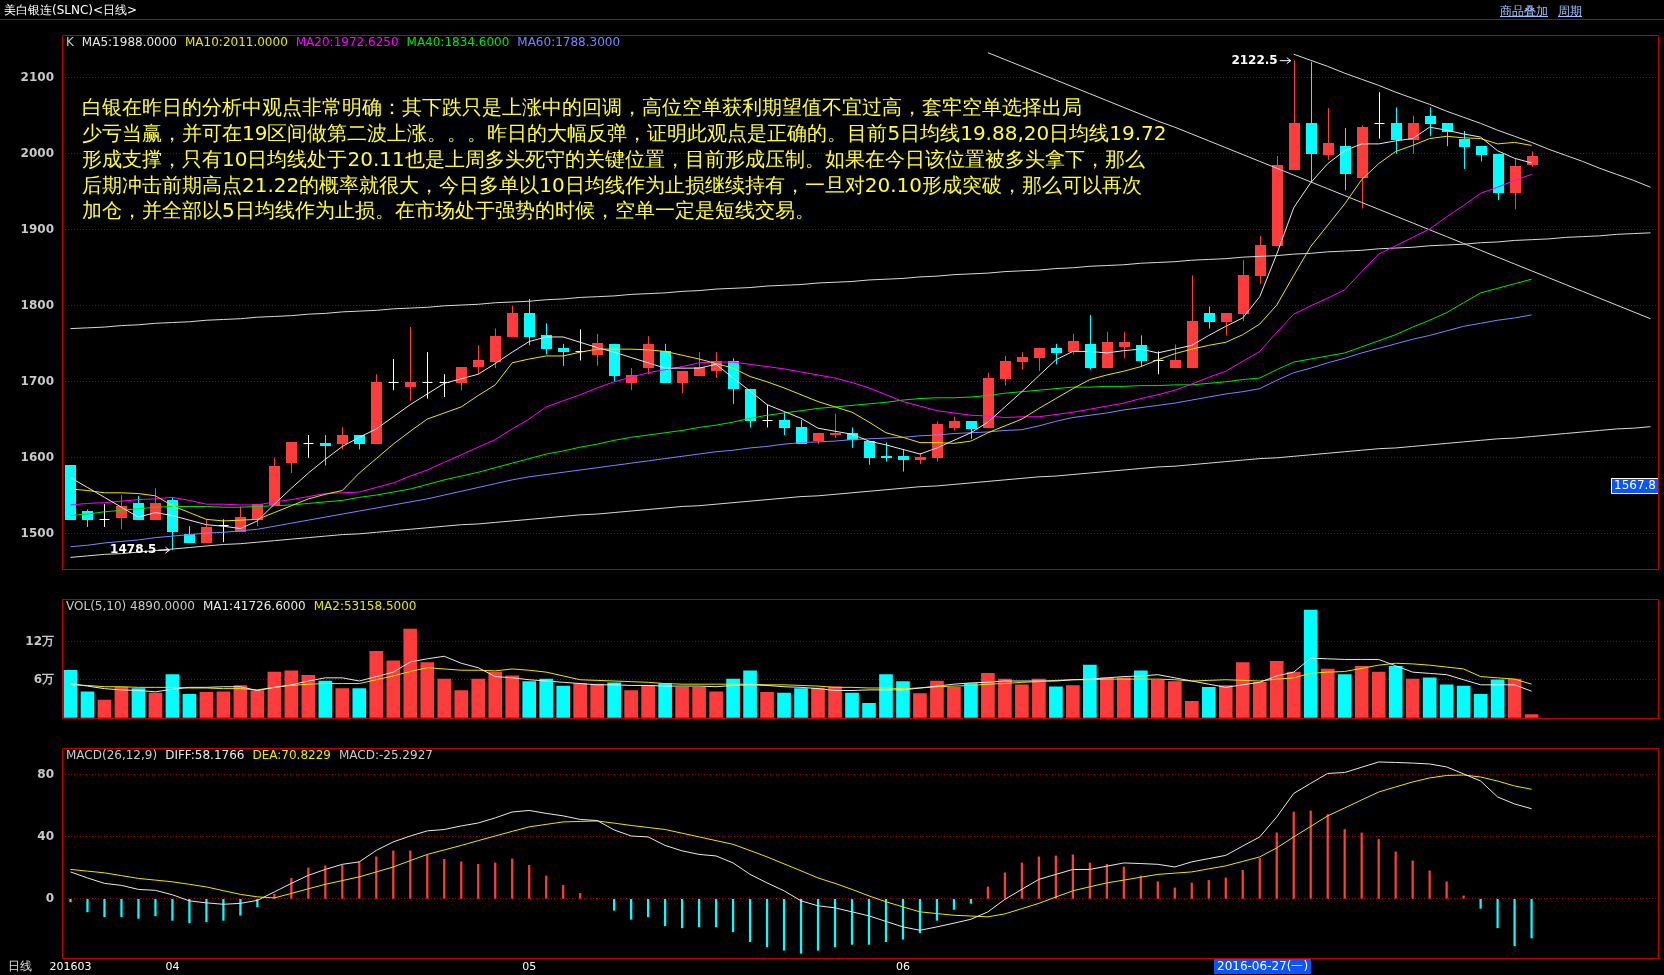 The image size is (1664, 975). I want to click on y-tick-label: 1800, so click(37, 304).